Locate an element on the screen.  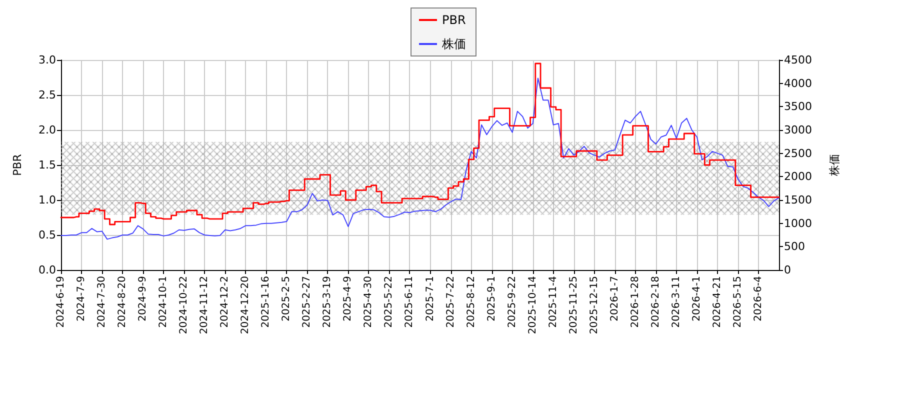
y2-tick-label: 4500 is located at coordinates (798, 60).